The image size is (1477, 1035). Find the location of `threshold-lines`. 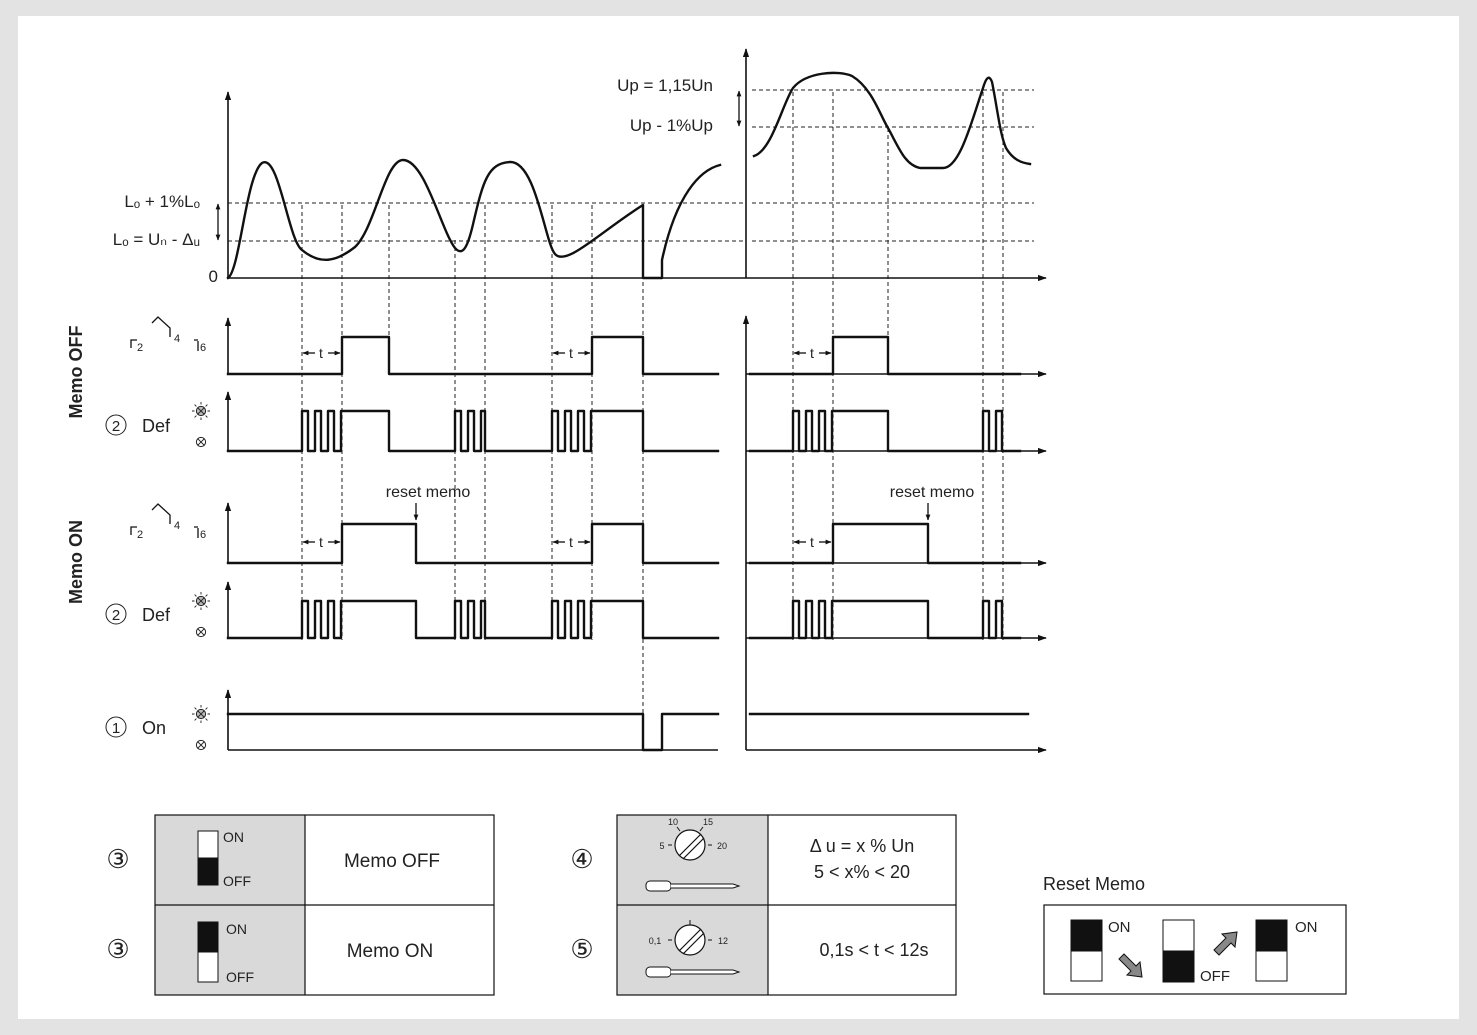

threshold-lines is located at coordinates (631, 165).